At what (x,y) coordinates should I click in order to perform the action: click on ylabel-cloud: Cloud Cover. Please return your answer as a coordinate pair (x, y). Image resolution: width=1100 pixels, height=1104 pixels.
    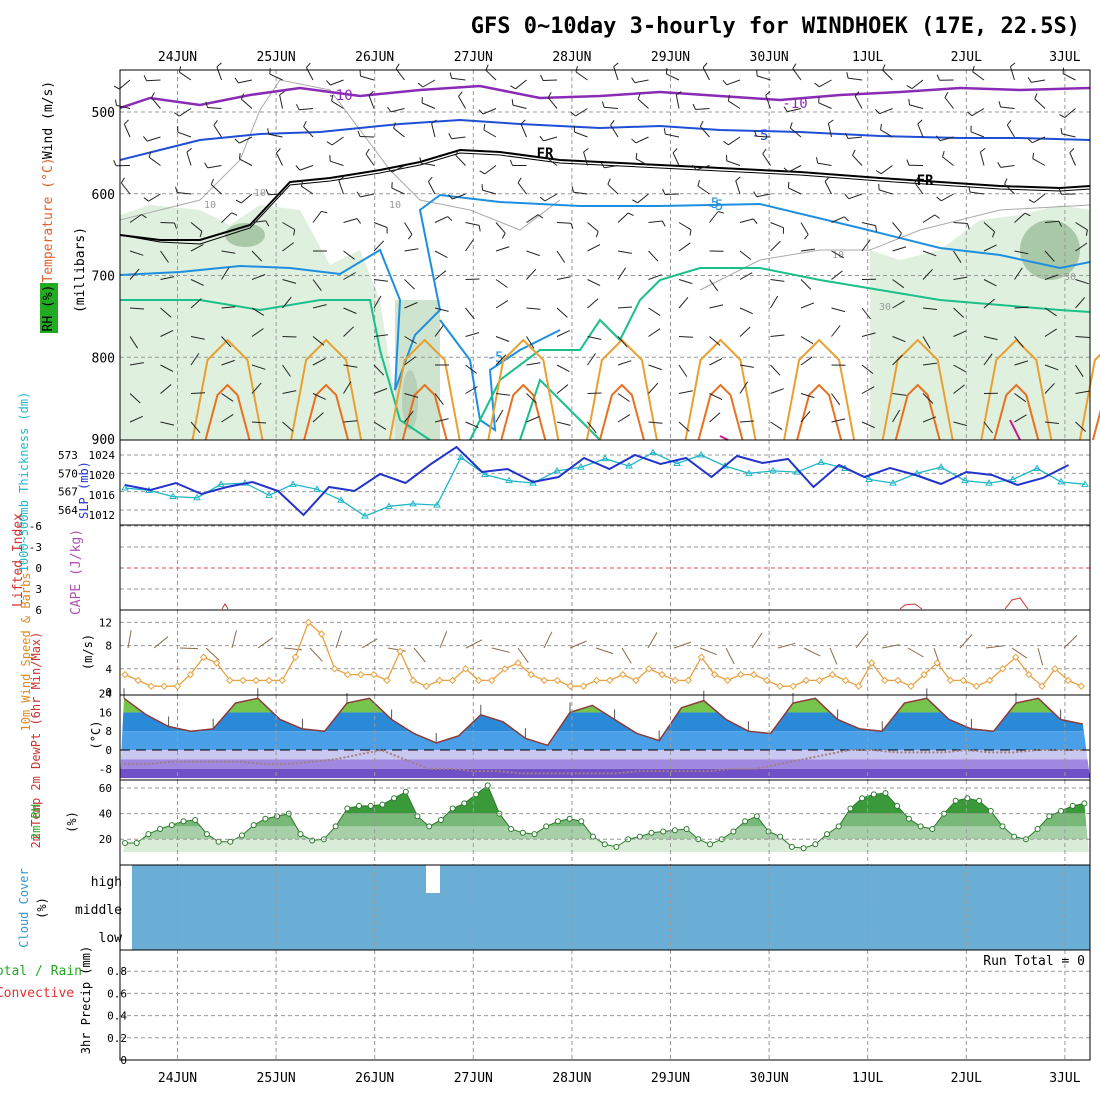
    Looking at the image, I should click on (24, 907).